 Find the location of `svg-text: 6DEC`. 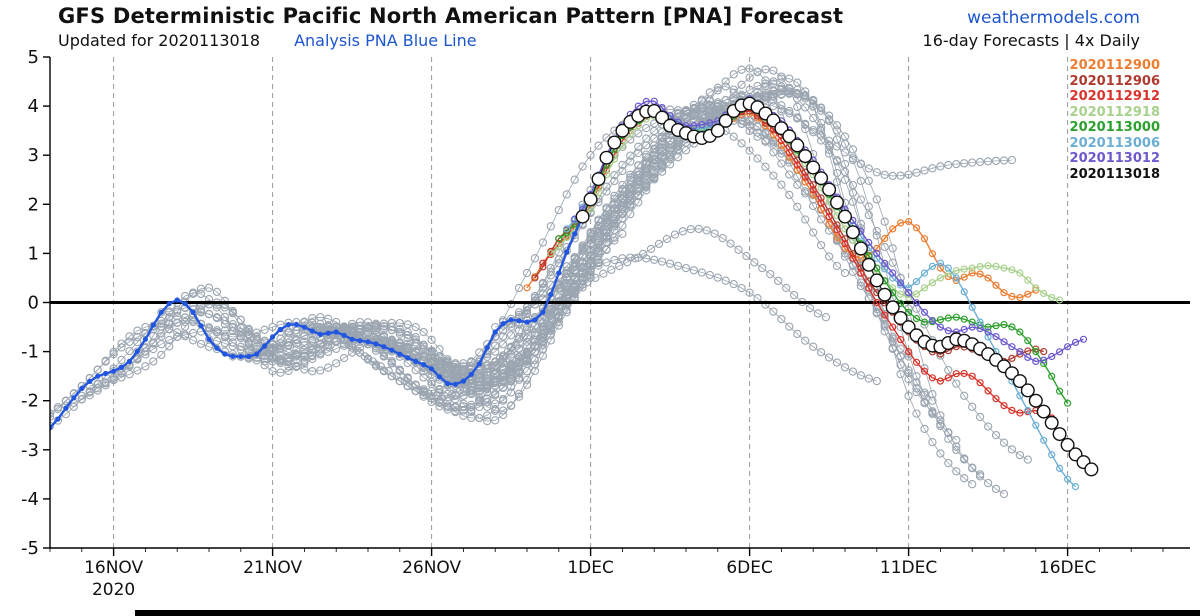

svg-text: 6DEC is located at coordinates (749, 568).